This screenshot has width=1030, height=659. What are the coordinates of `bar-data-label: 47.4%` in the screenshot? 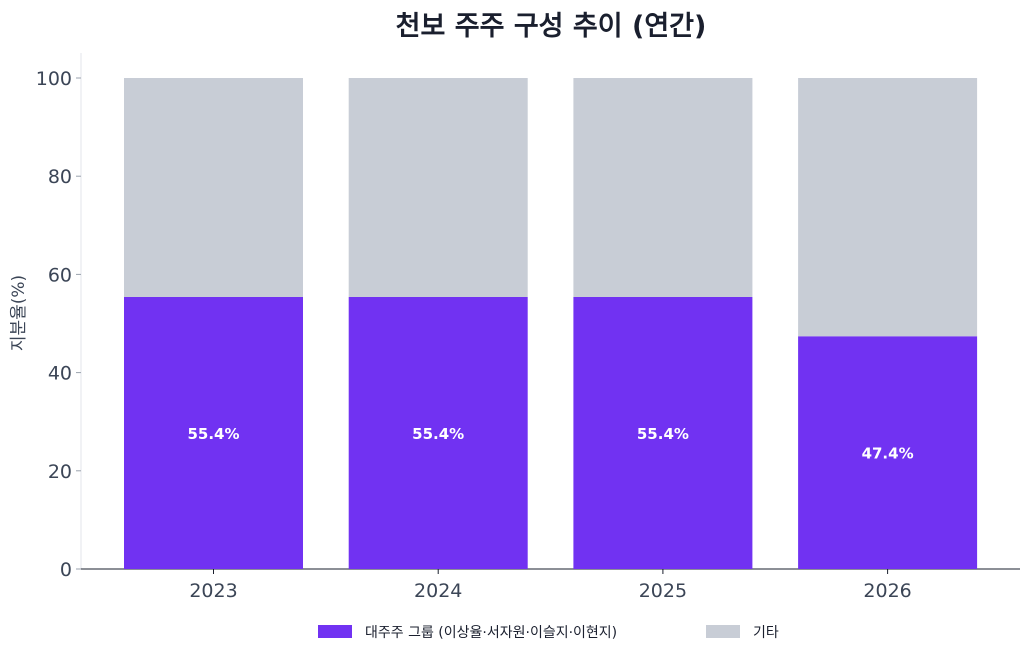 It's located at (888, 454).